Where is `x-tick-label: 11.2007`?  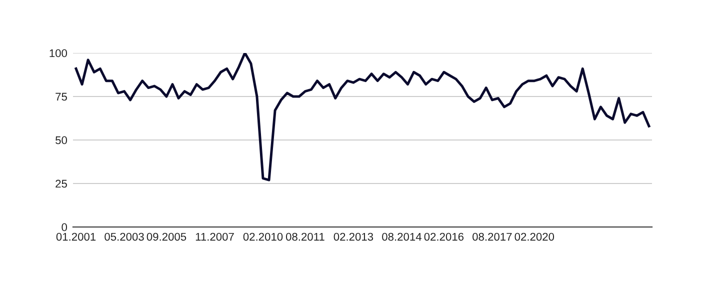
x-tick-label: 11.2007 is located at coordinates (215, 236).